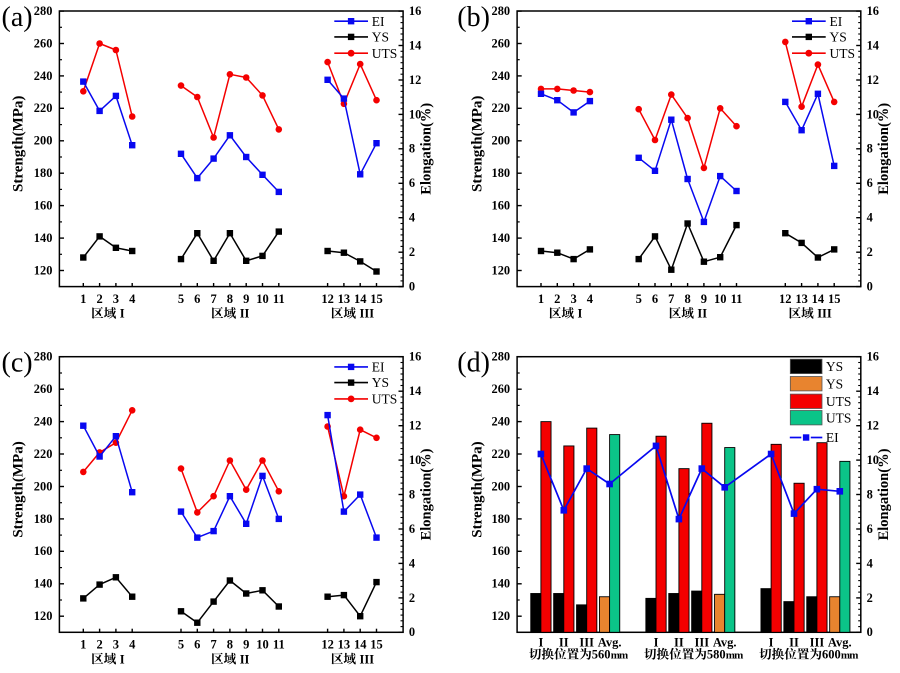  Describe the element at coordinates (17, 17) in the screenshot. I see `svg-text: (a)` at that location.